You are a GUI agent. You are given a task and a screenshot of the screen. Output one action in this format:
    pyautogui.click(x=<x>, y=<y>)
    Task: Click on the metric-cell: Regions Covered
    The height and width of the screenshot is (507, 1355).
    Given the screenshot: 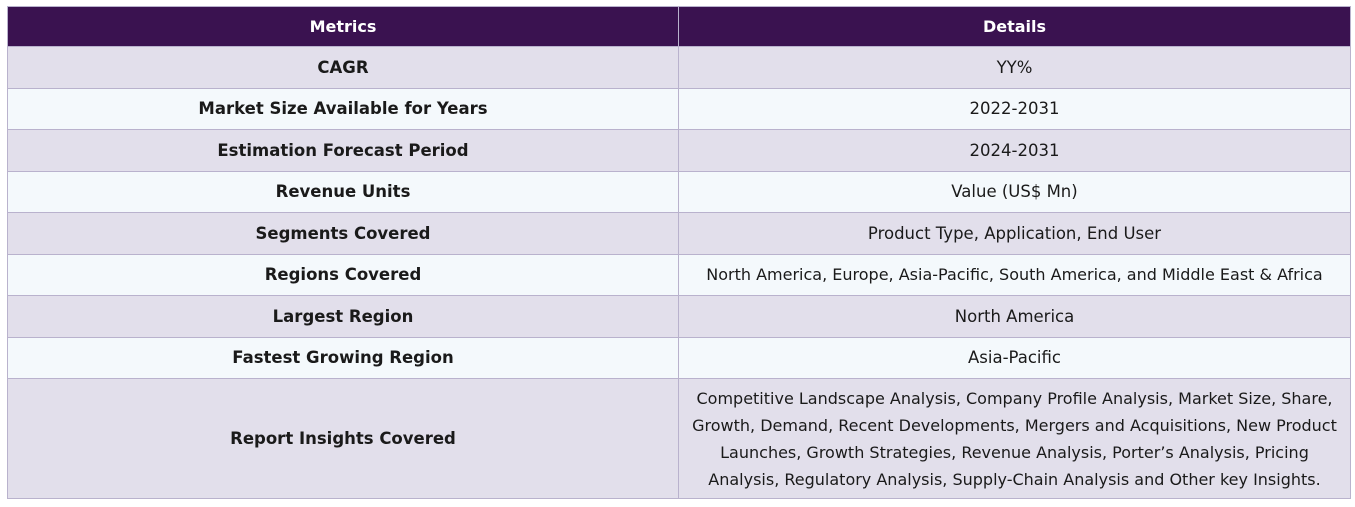 What is the action you would take?
    pyautogui.click(x=343, y=274)
    